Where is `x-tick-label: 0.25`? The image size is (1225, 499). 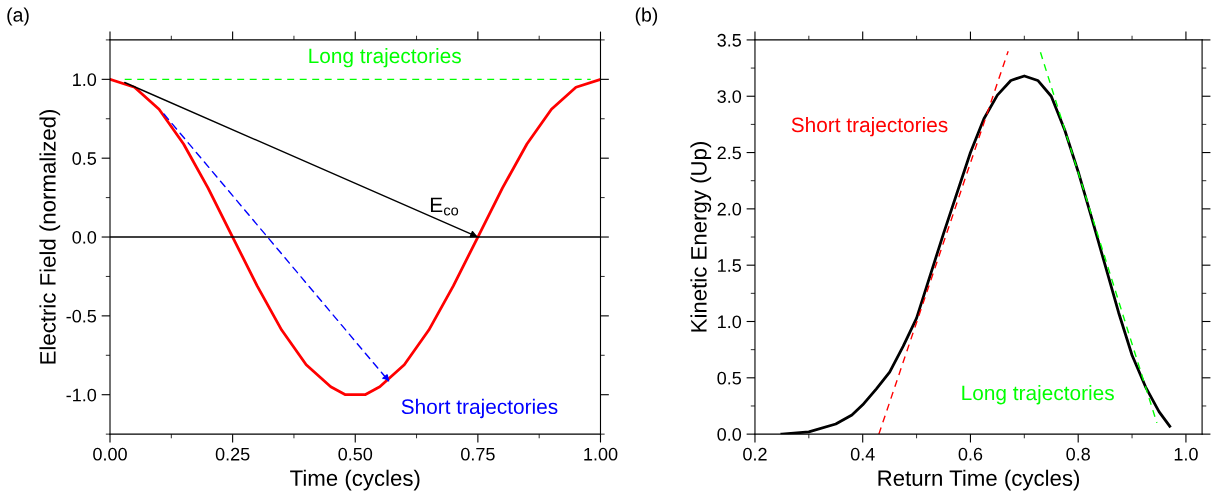
x-tick-label: 0.25 is located at coordinates (232, 454).